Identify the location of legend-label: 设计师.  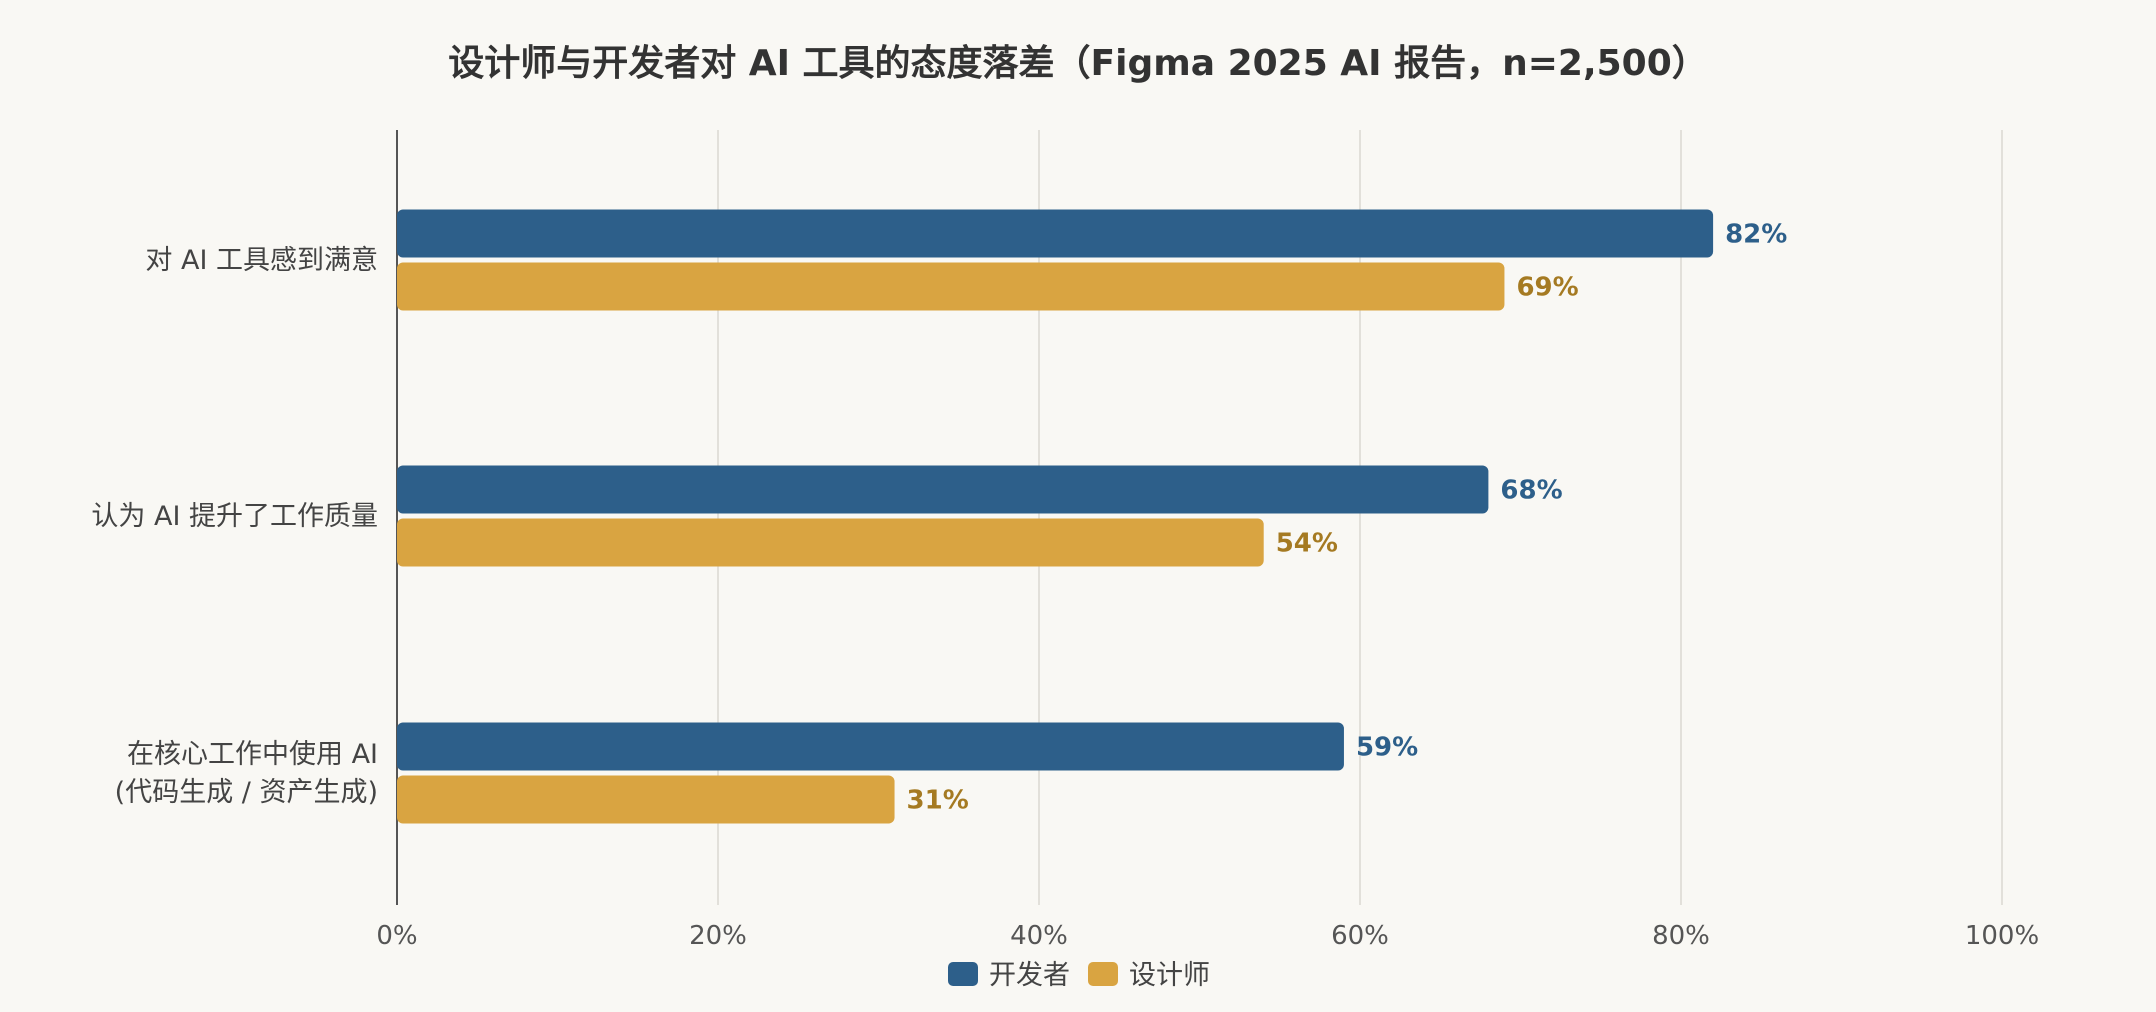
(1169, 975).